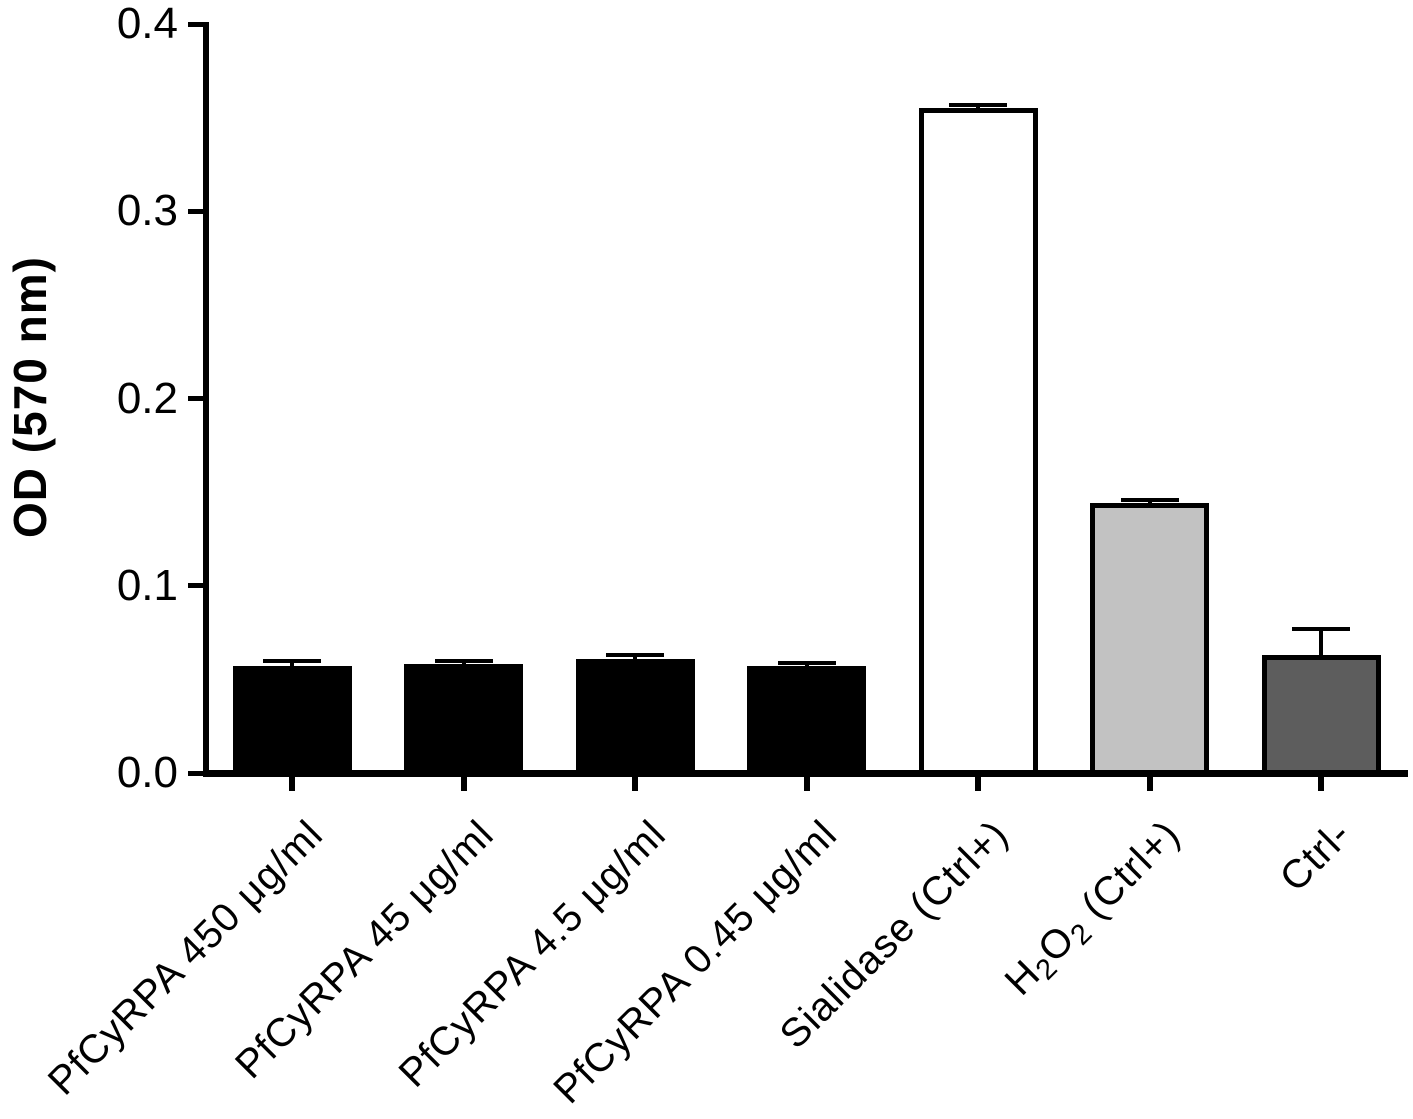 The image size is (1413, 1119). Describe the element at coordinates (147, 24) in the screenshot. I see `y-axis-tick-label: 0.4` at that location.